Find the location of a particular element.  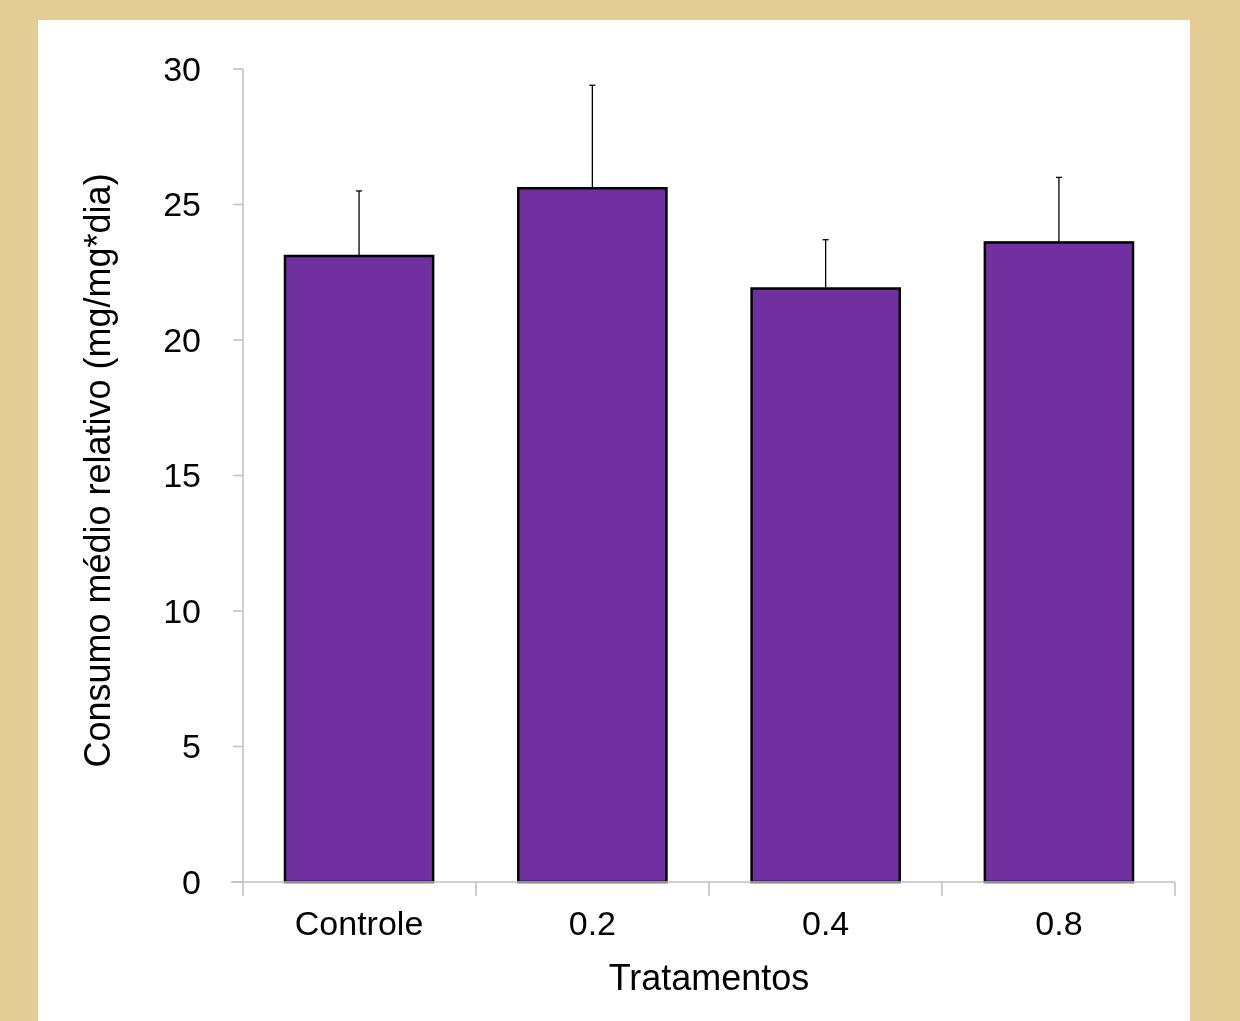

y-tick-label: 15 is located at coordinates (182, 475).